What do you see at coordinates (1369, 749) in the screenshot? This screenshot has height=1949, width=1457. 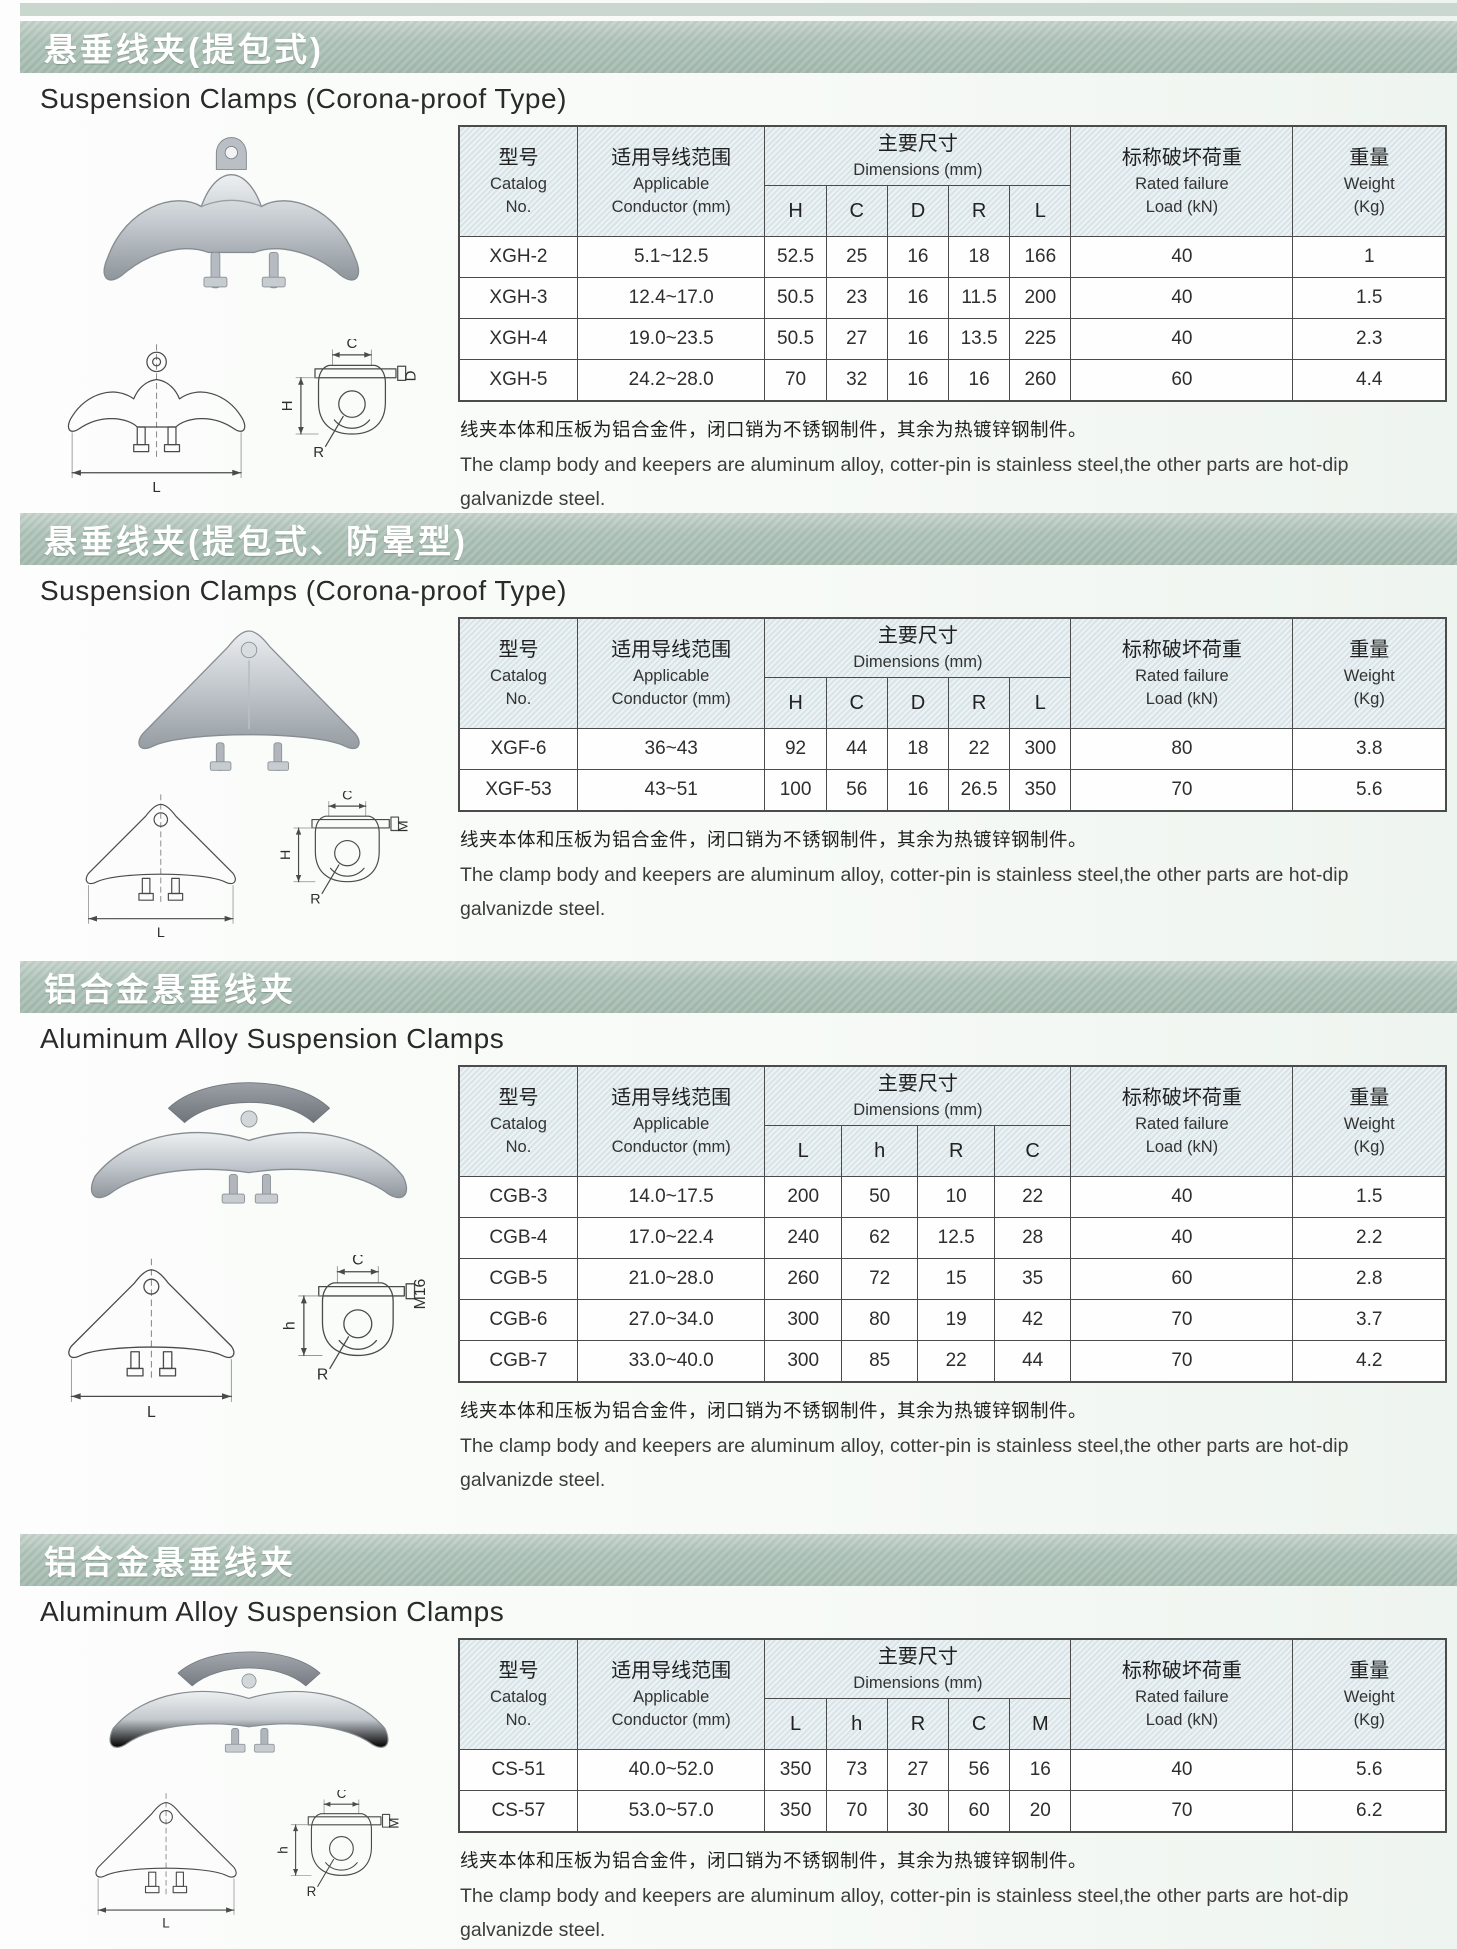 I see `value-cell: 3.8` at bounding box center [1369, 749].